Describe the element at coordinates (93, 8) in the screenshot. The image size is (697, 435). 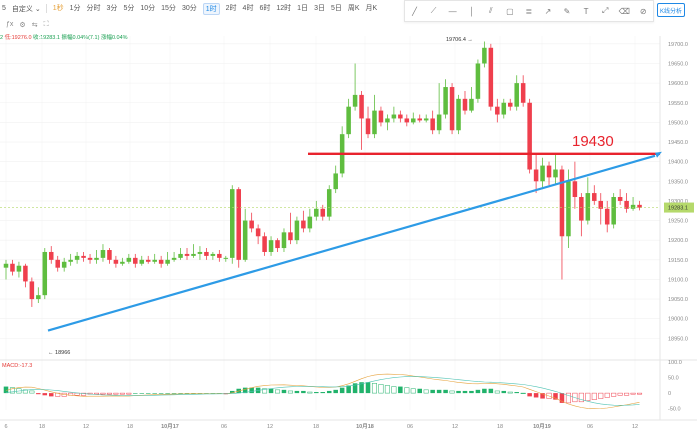
I see `timeframe-2: 分时` at that location.